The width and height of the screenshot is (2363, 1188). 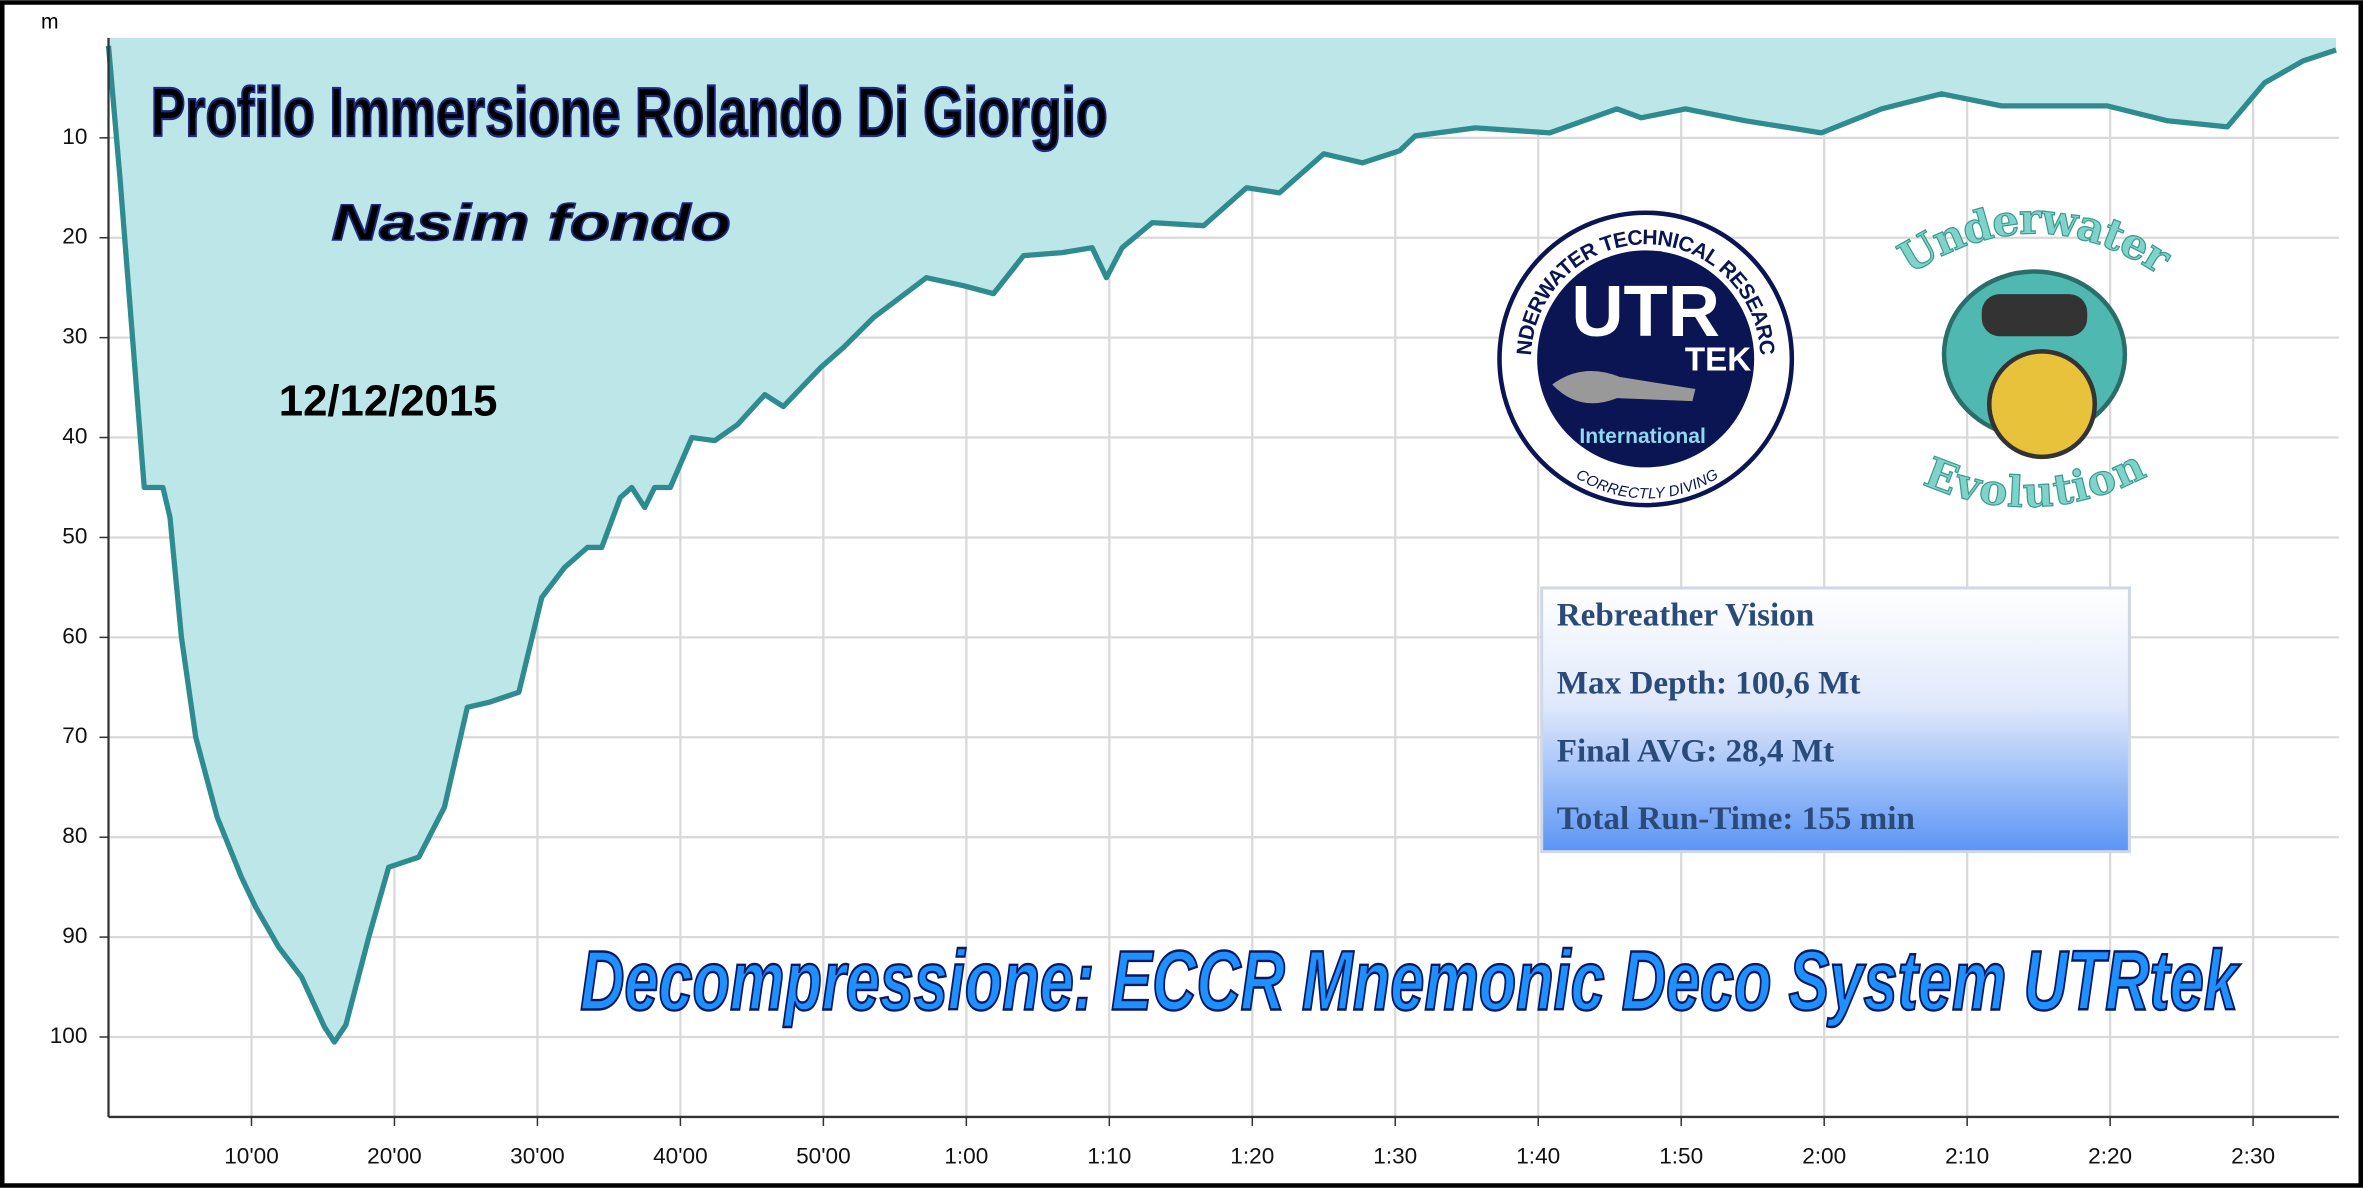 I want to click on x-tick-label: 1:30, so click(x=1395, y=1156).